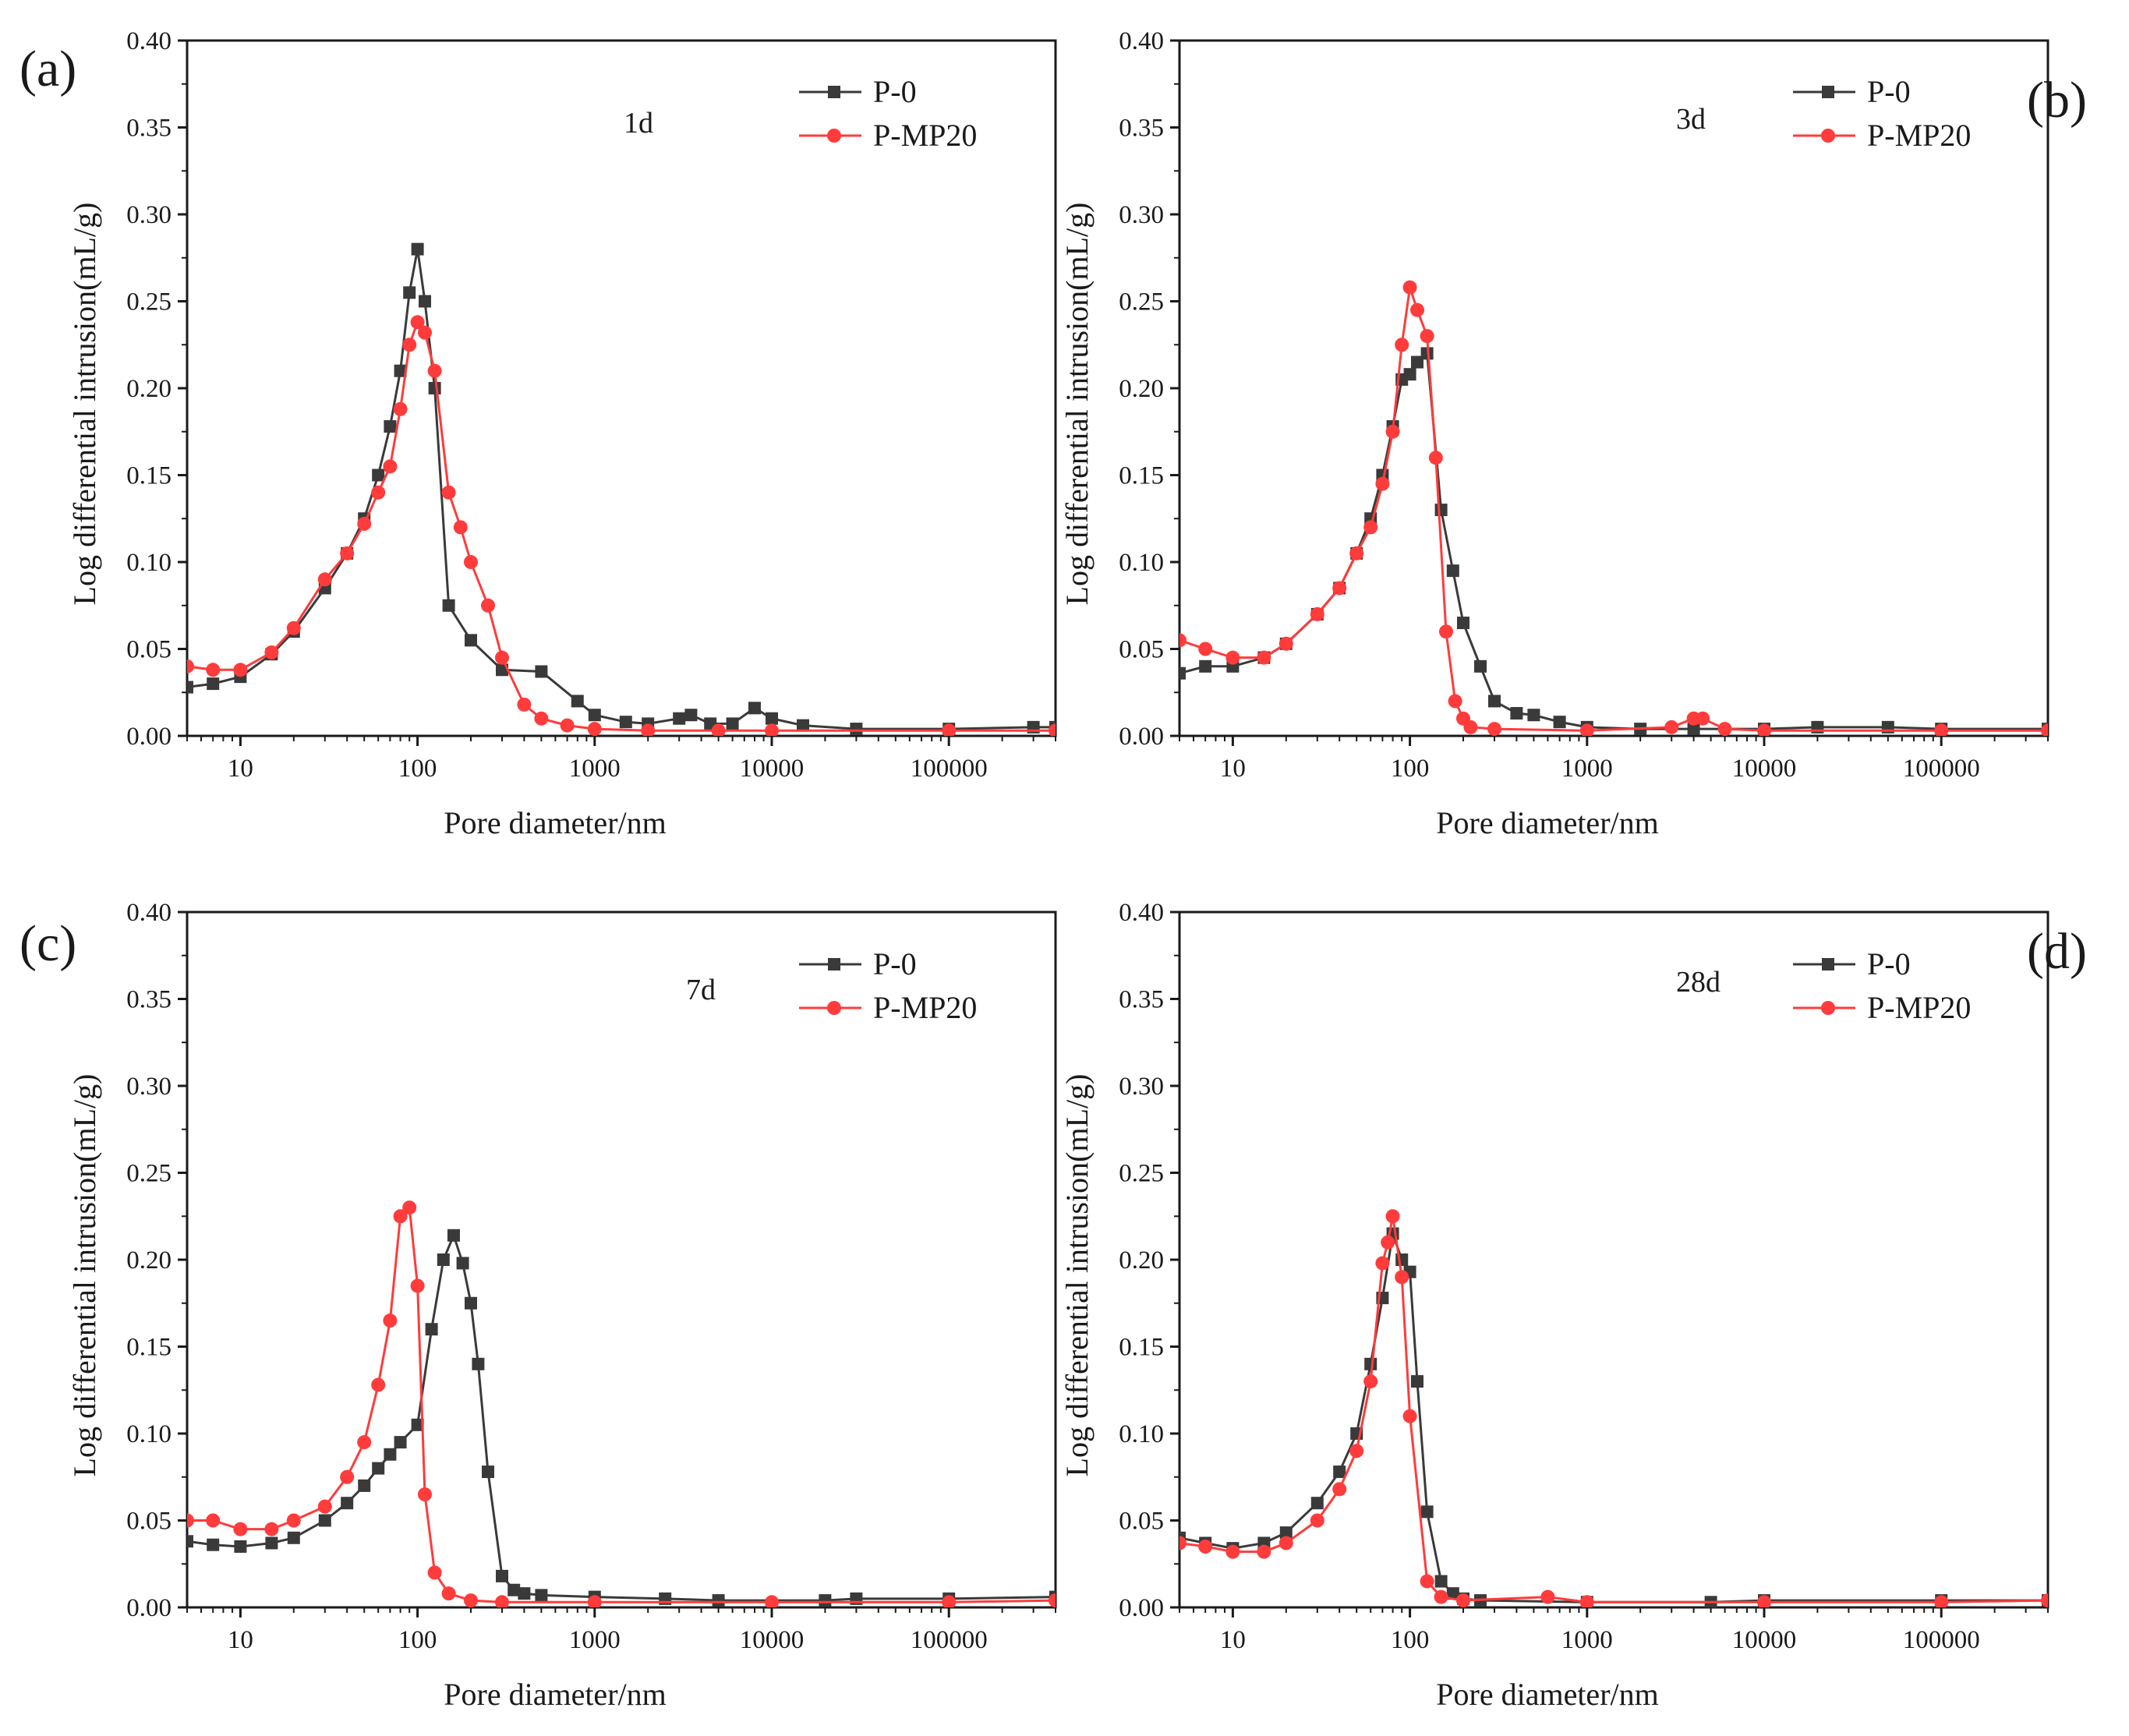  What do you see at coordinates (47, 944) in the screenshot?
I see `panel-label: (c)` at bounding box center [47, 944].